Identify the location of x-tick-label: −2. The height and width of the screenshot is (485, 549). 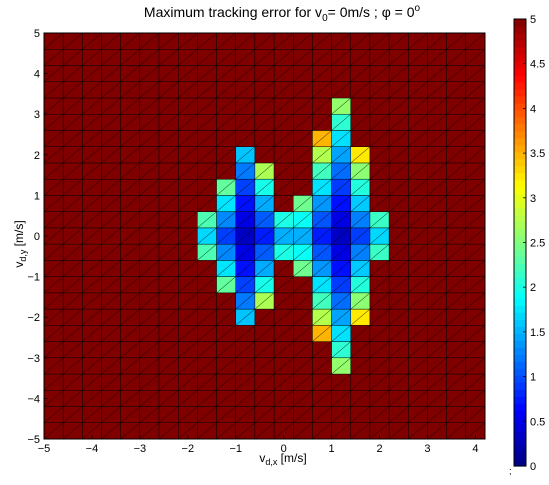
(188, 449).